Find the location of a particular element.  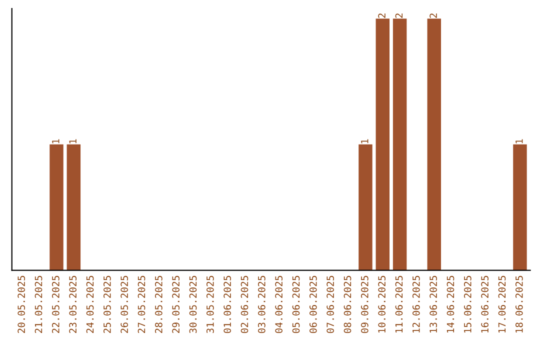

x-tick-label: 01.06.2025 is located at coordinates (228, 305).